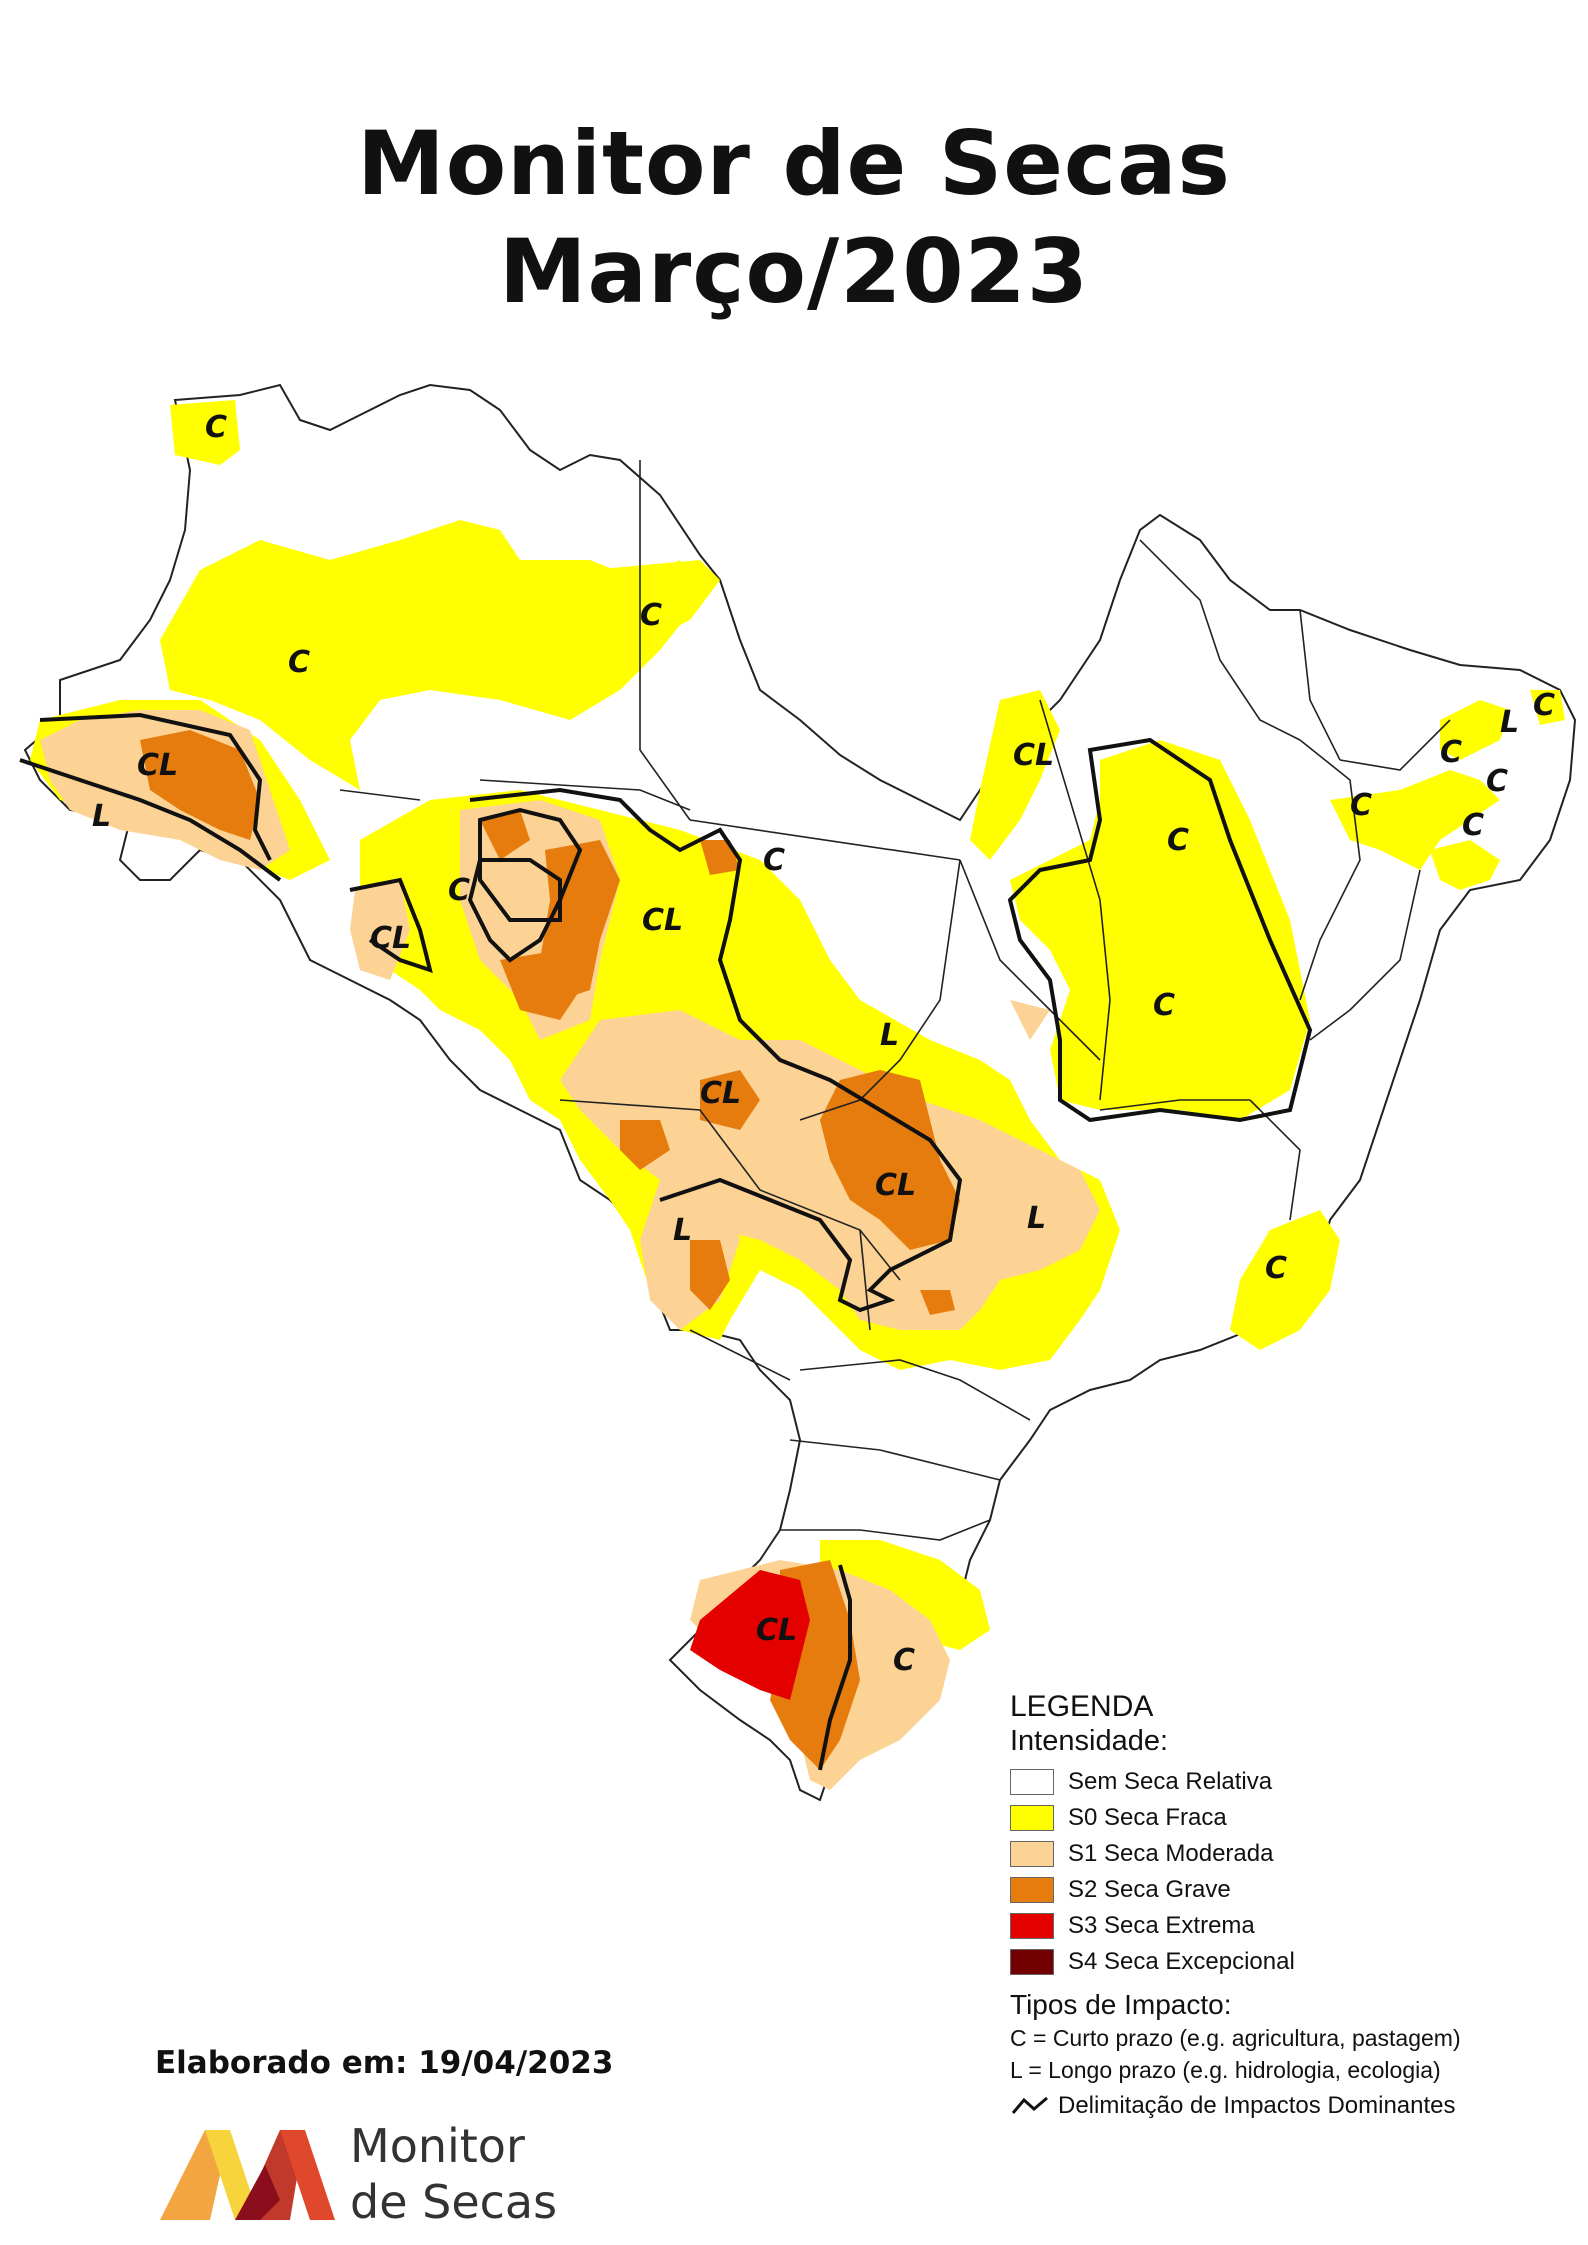 The height and width of the screenshot is (2245, 1588). What do you see at coordinates (247, 2175) in the screenshot?
I see `monitor-de-secas-logo-icon` at bounding box center [247, 2175].